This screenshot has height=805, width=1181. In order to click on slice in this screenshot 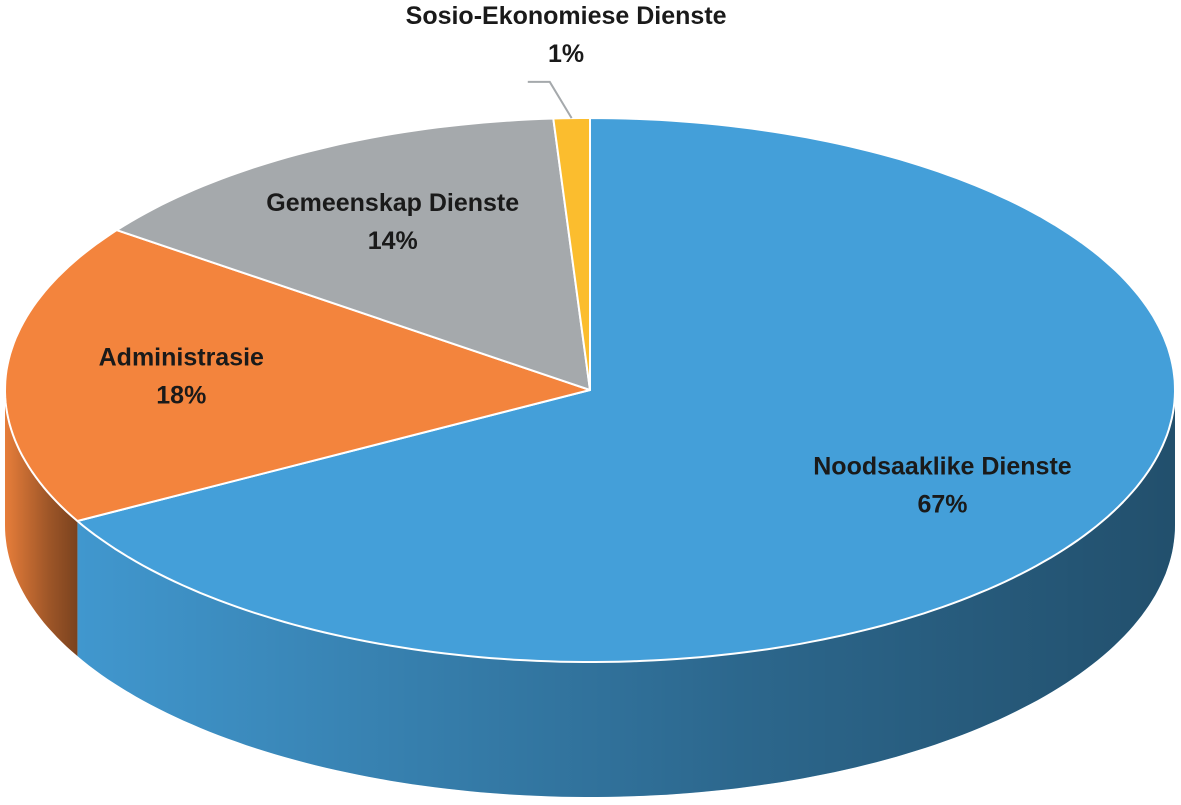, I will do `click(353, 254)`.